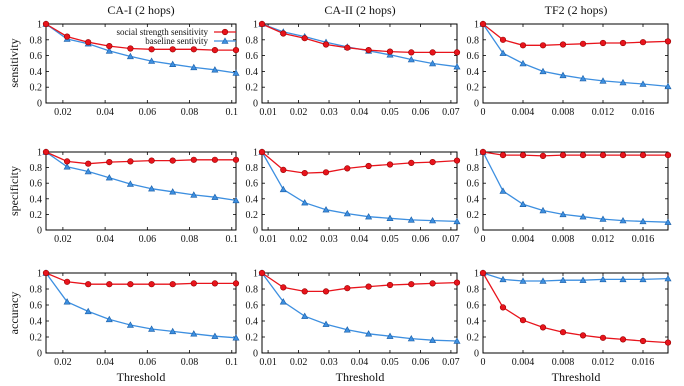 Image resolution: width=684 pixels, height=386 pixels. Describe the element at coordinates (225, 32) in the screenshot. I see `legend-marker-social` at that location.